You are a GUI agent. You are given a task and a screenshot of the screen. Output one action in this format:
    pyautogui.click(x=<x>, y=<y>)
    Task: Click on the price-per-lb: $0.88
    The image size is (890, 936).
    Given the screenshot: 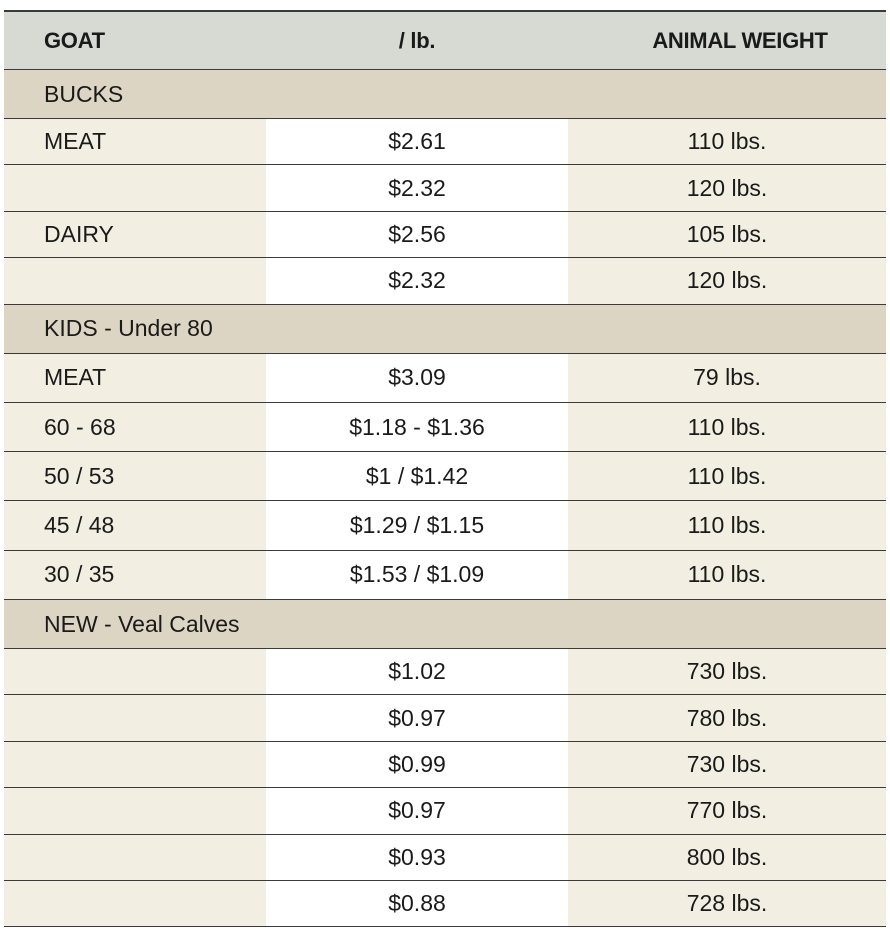 What is the action you would take?
    pyautogui.click(x=417, y=904)
    